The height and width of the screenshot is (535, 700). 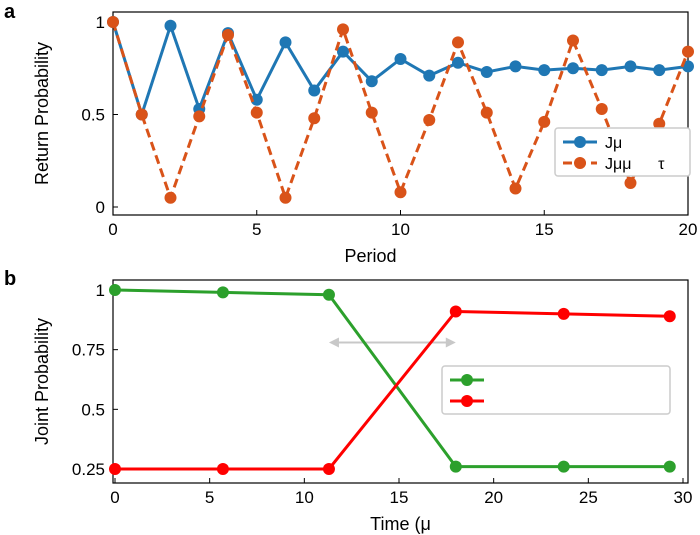 I want to click on y-tick-label: 0, so click(x=100, y=207).